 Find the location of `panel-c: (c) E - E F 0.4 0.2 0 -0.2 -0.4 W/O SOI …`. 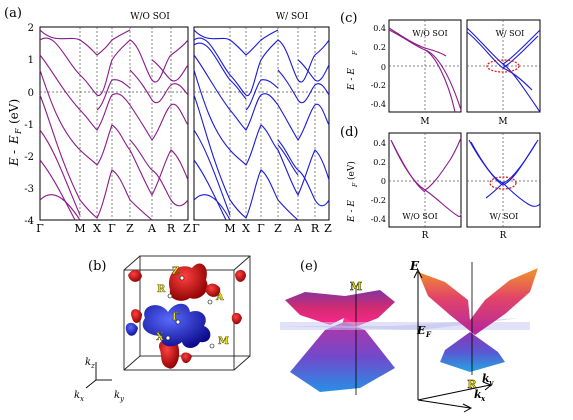

panel-c: (c) E - E F 0.4 0.2 0 -0.2 -0.4 W/O SOI … is located at coordinates (440, 69).